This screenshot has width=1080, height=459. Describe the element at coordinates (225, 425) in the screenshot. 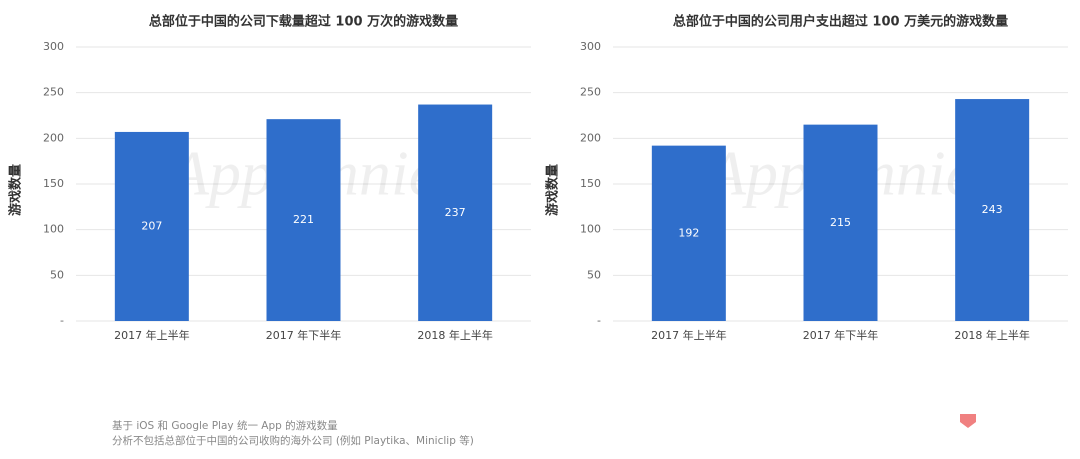

I see `footnote: 基于 iOS 和 Google Play 统一 App 的游戏数量` at that location.